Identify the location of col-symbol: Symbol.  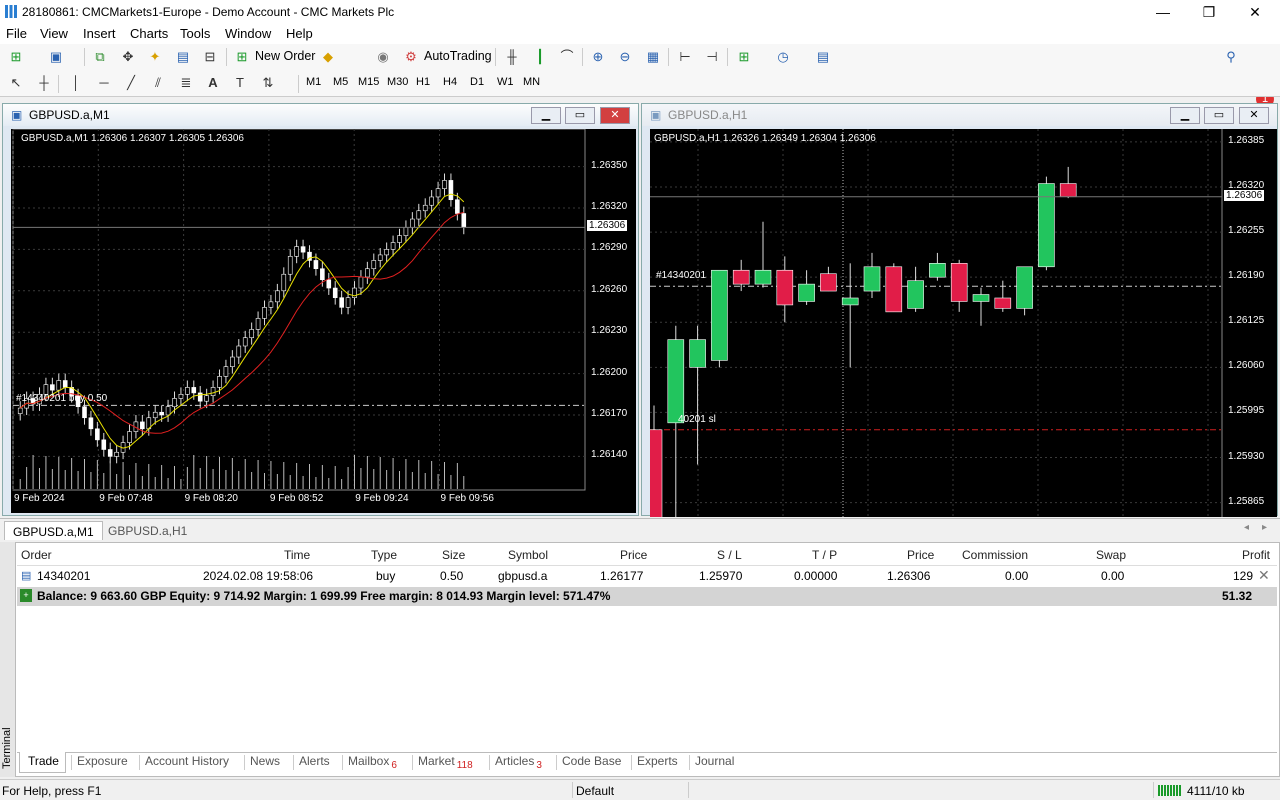
(528, 555).